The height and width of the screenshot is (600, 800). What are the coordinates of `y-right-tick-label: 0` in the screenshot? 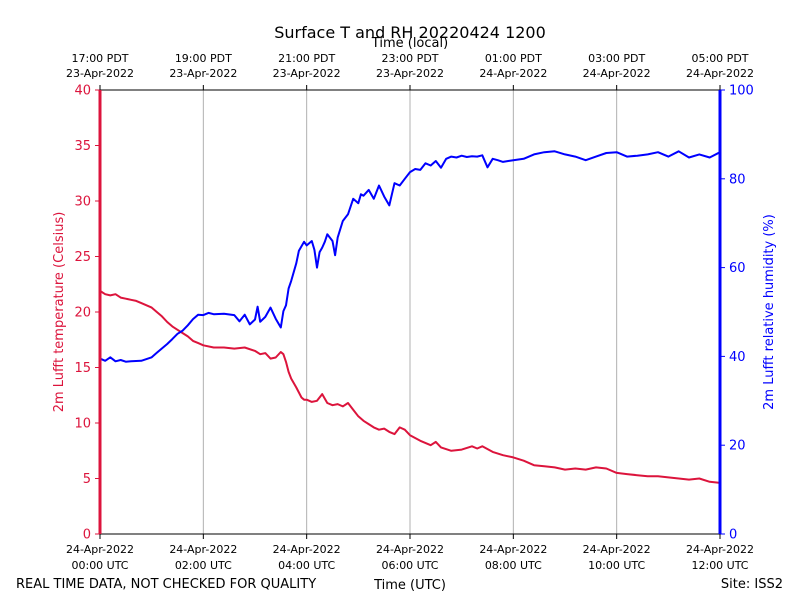 It's located at (733, 535).